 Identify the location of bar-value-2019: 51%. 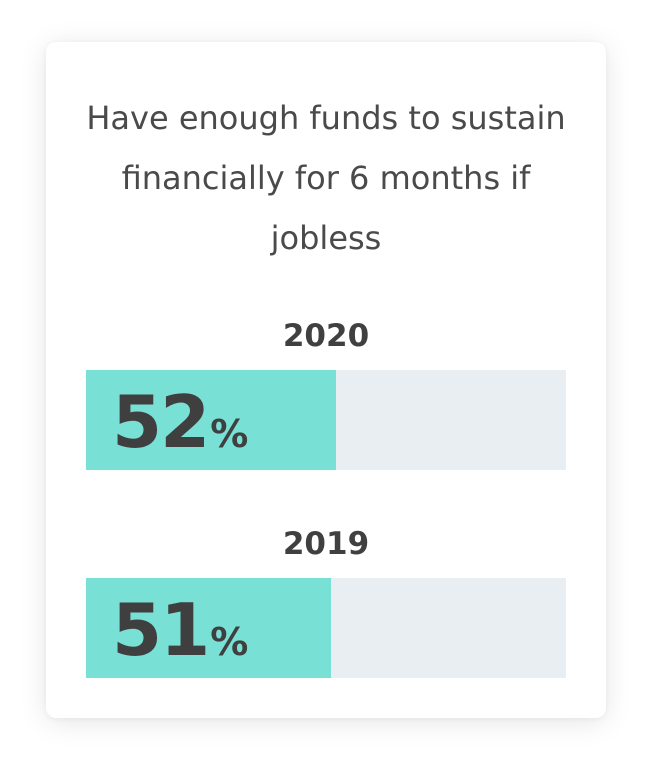
(180, 628).